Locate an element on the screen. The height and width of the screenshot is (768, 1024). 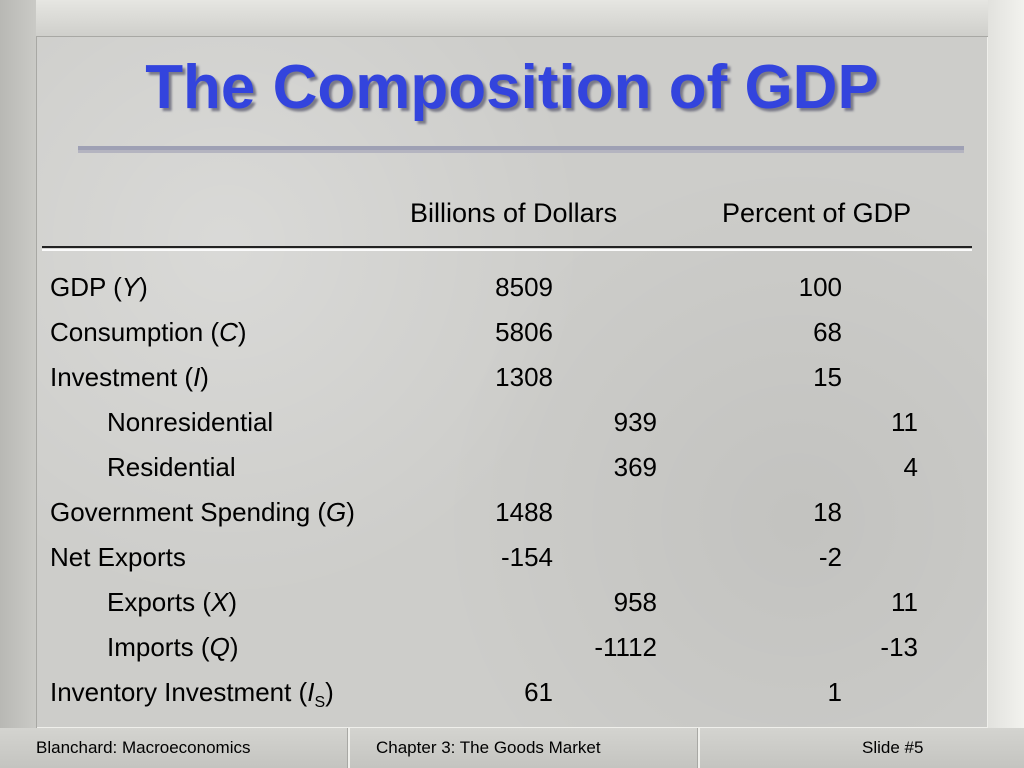
percent-value: 68 is located at coordinates (827, 332).